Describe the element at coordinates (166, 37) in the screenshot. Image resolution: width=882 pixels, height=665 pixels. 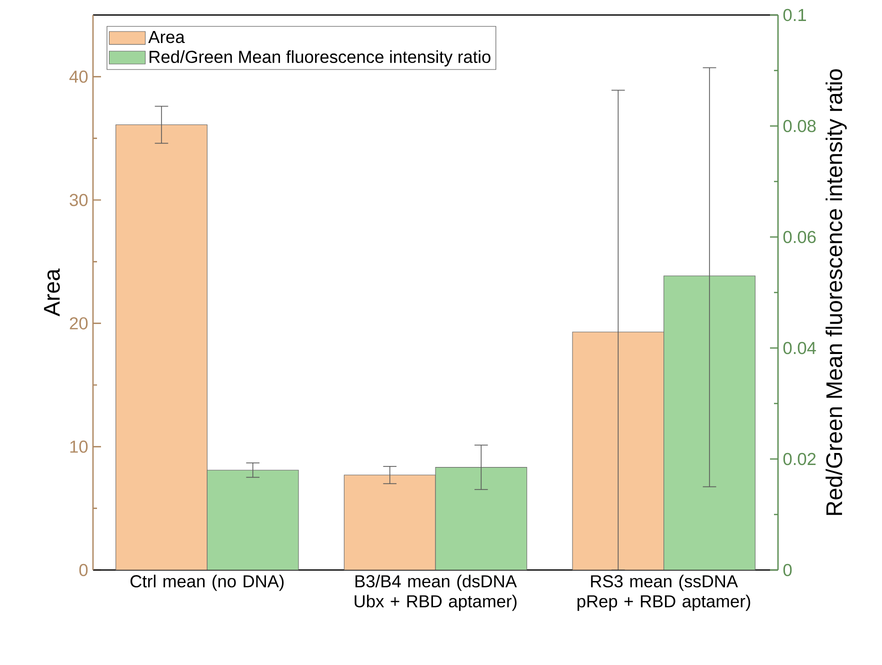
I see `legend-label: Area` at that location.